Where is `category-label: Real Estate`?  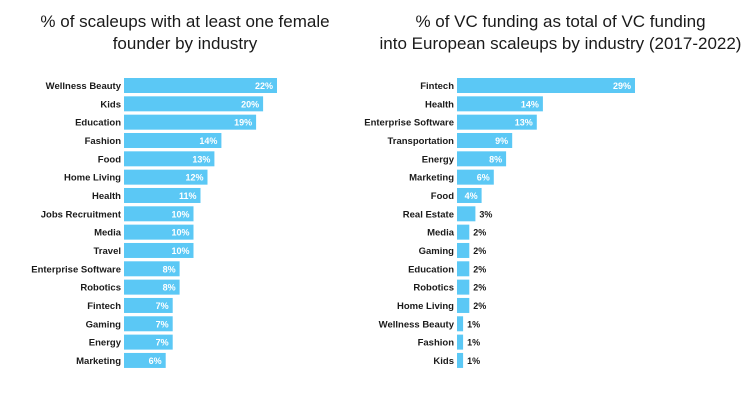 category-label: Real Estate is located at coordinates (428, 214).